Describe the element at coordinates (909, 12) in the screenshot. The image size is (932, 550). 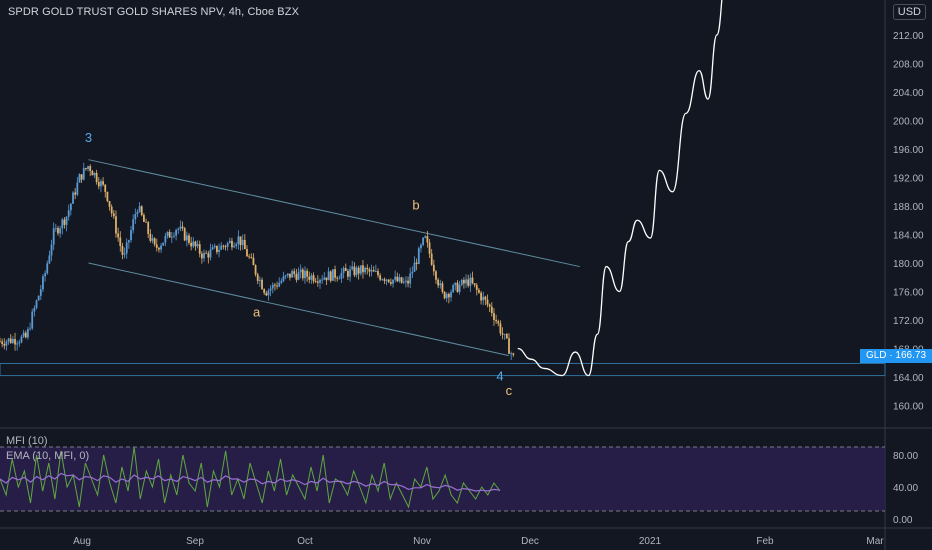
I see `currency-button: USD` at that location.